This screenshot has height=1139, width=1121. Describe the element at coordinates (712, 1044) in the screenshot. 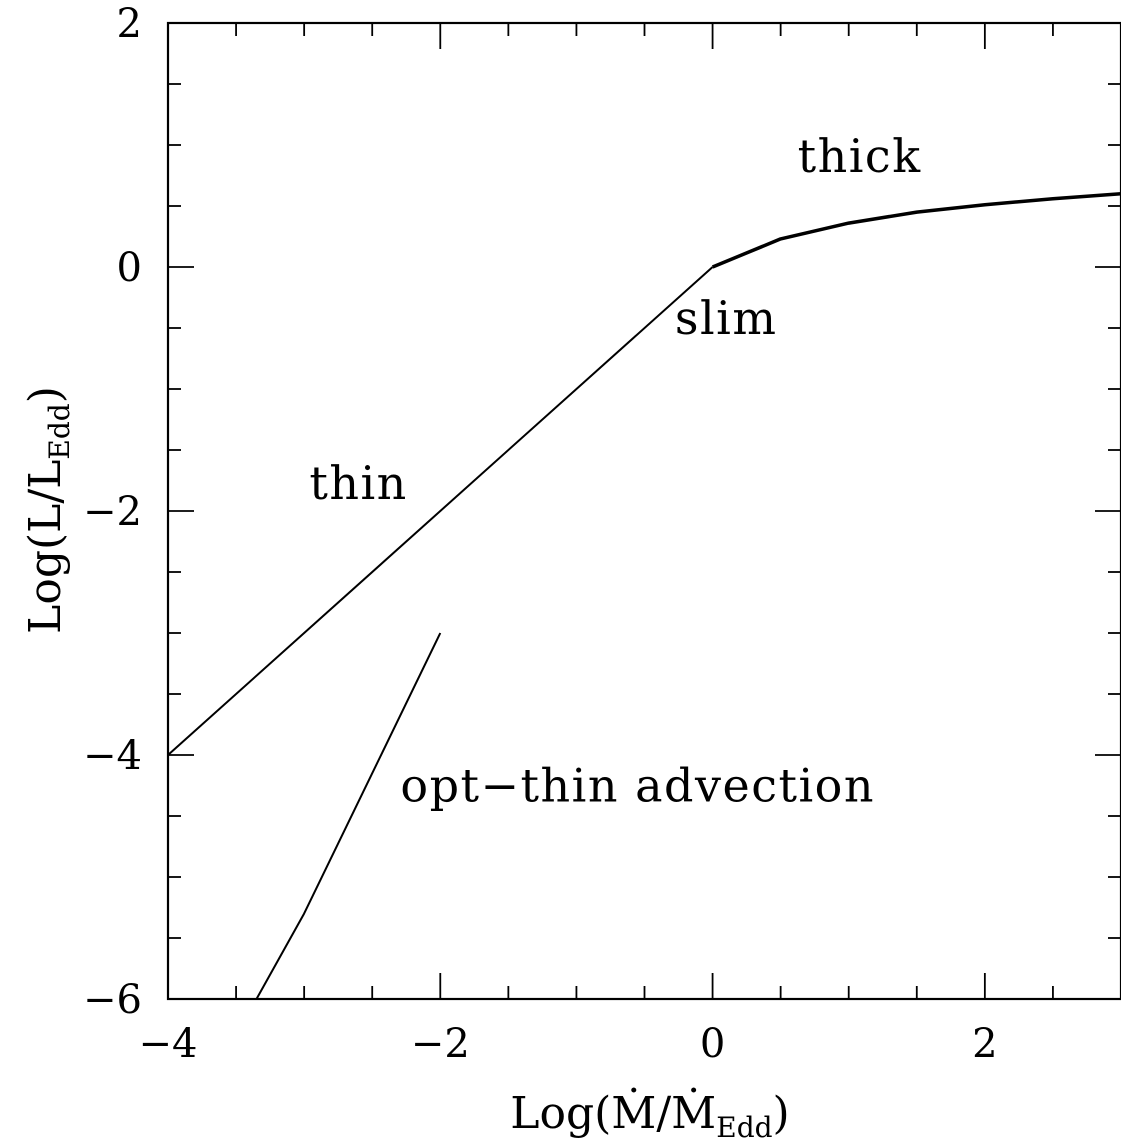

I see `x-tick-label: 0` at that location.